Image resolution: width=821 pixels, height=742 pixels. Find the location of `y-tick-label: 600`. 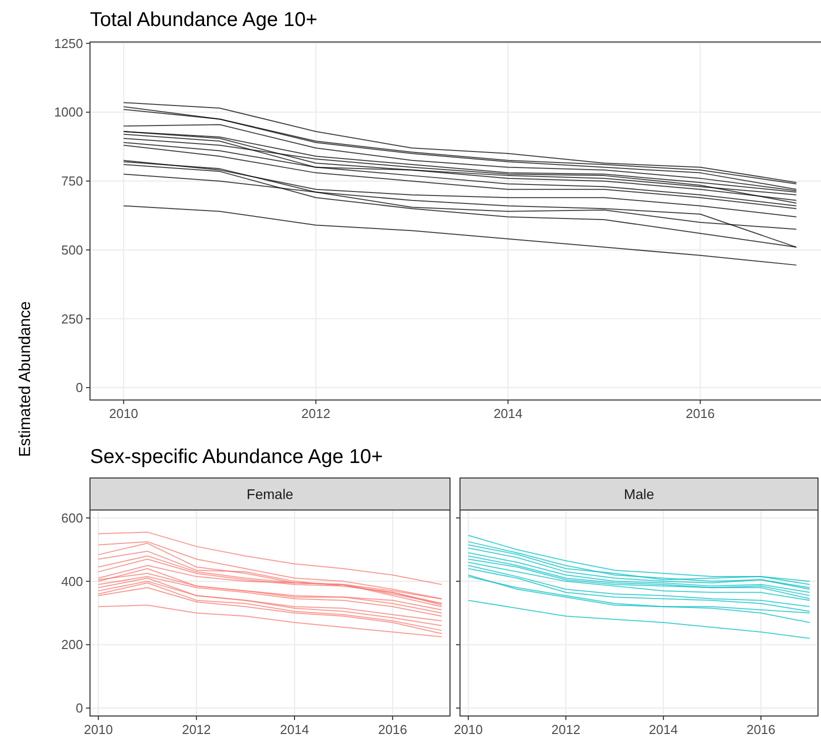

y-tick-label: 600 is located at coordinates (72, 518).